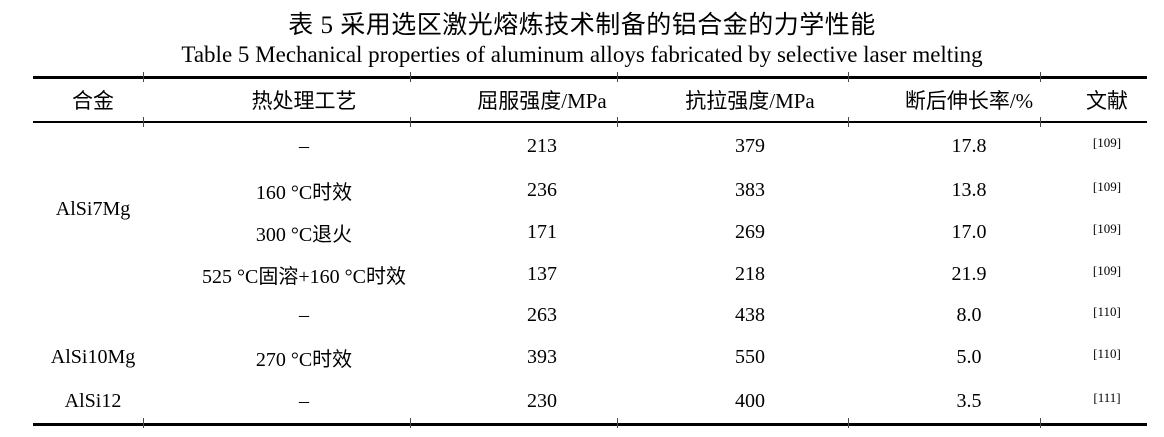 The image size is (1164, 437). I want to click on tensile-strength-cell: 269, so click(750, 231).